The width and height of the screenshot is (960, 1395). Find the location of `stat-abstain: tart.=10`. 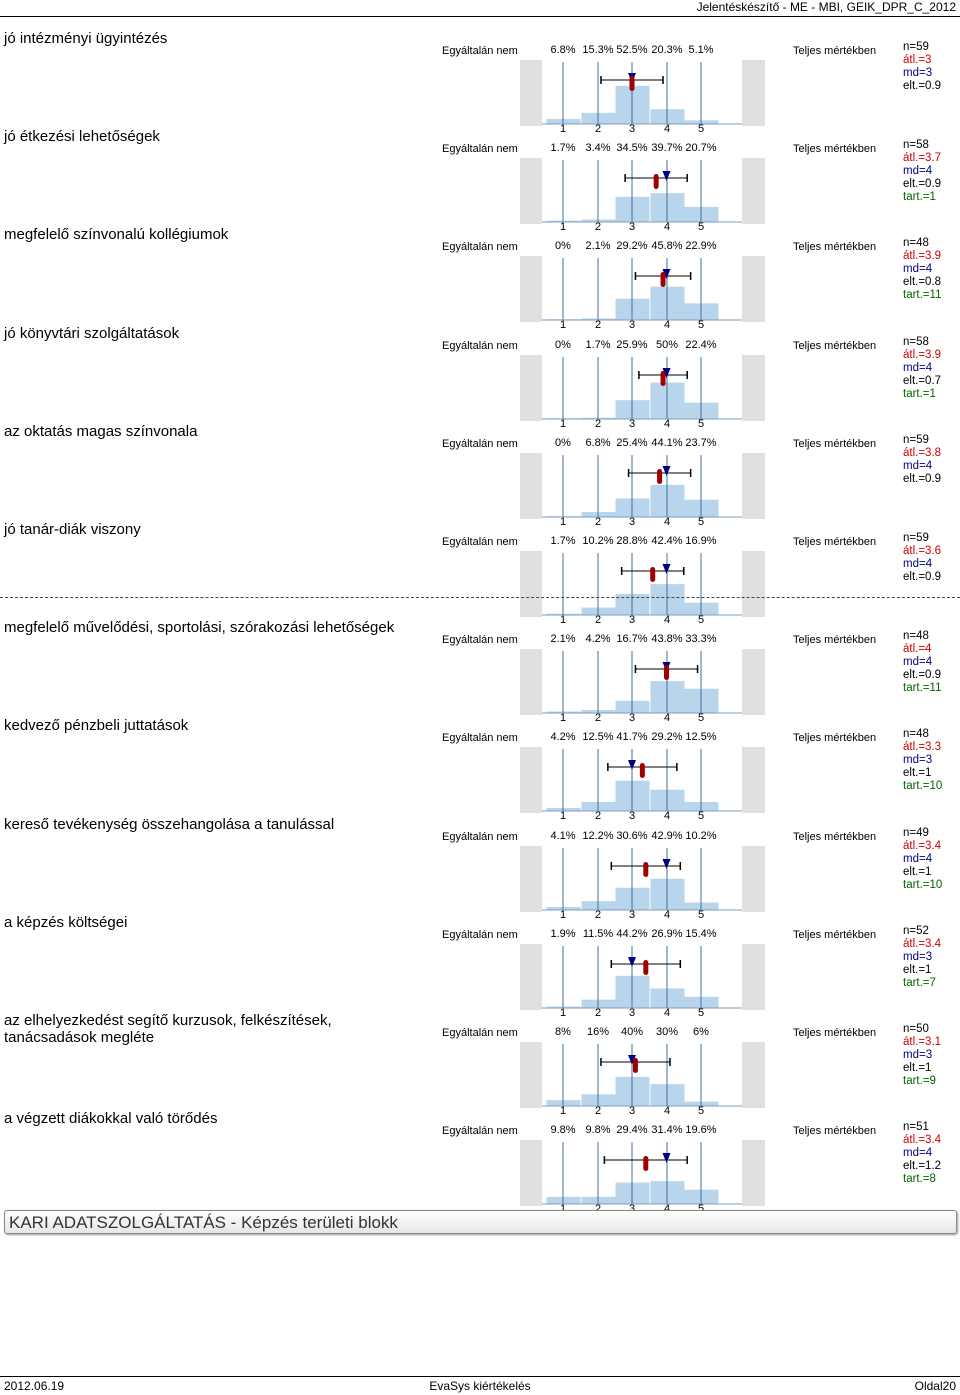

stat-abstain: tart.=10 is located at coordinates (923, 884).